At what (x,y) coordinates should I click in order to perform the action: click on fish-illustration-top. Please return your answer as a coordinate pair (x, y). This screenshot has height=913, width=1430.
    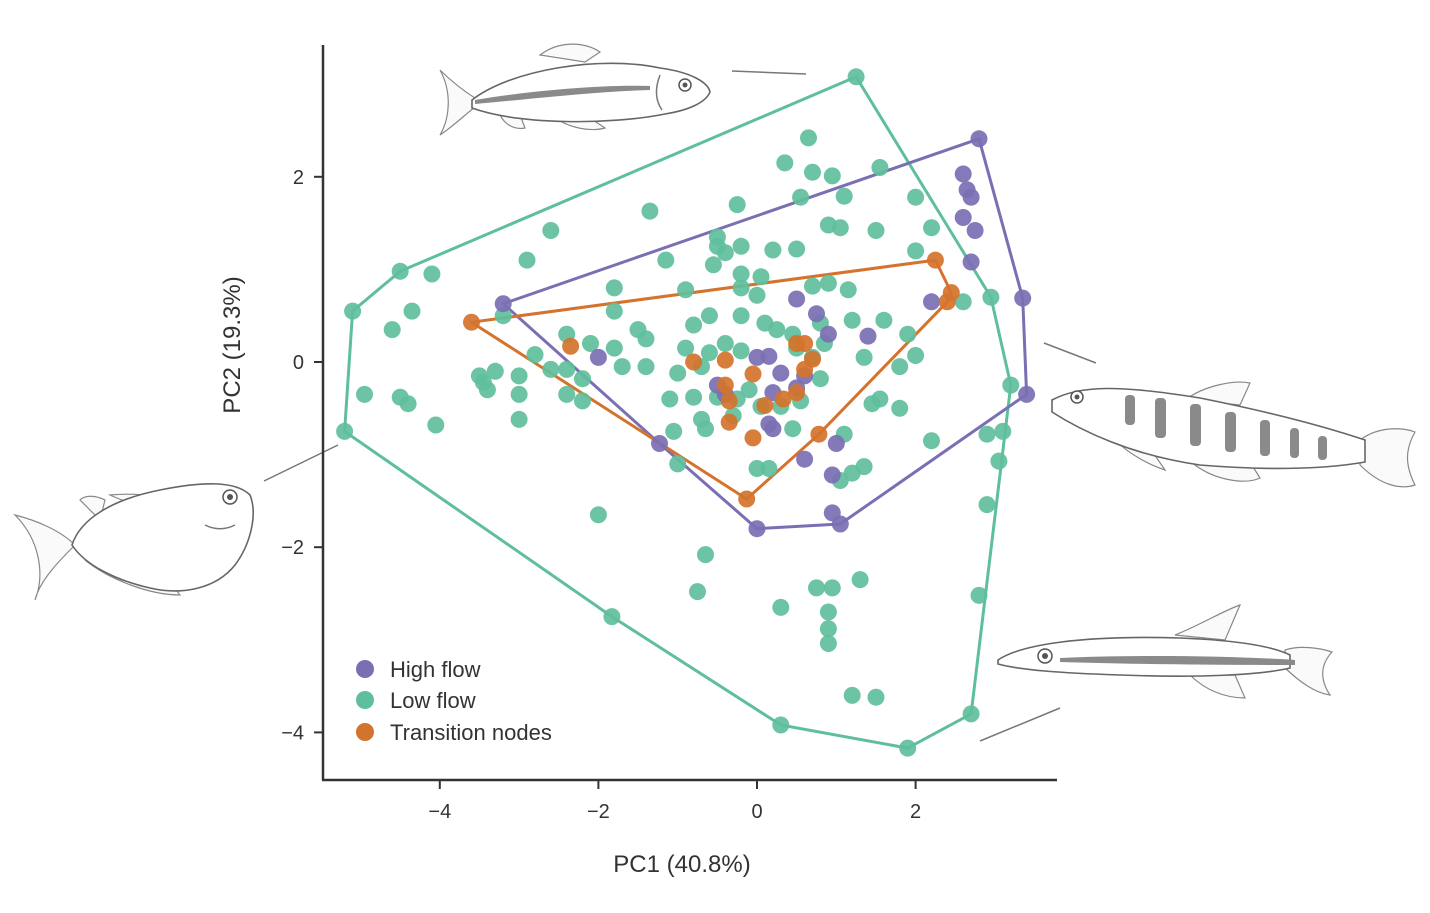
    Looking at the image, I should click on (575, 89).